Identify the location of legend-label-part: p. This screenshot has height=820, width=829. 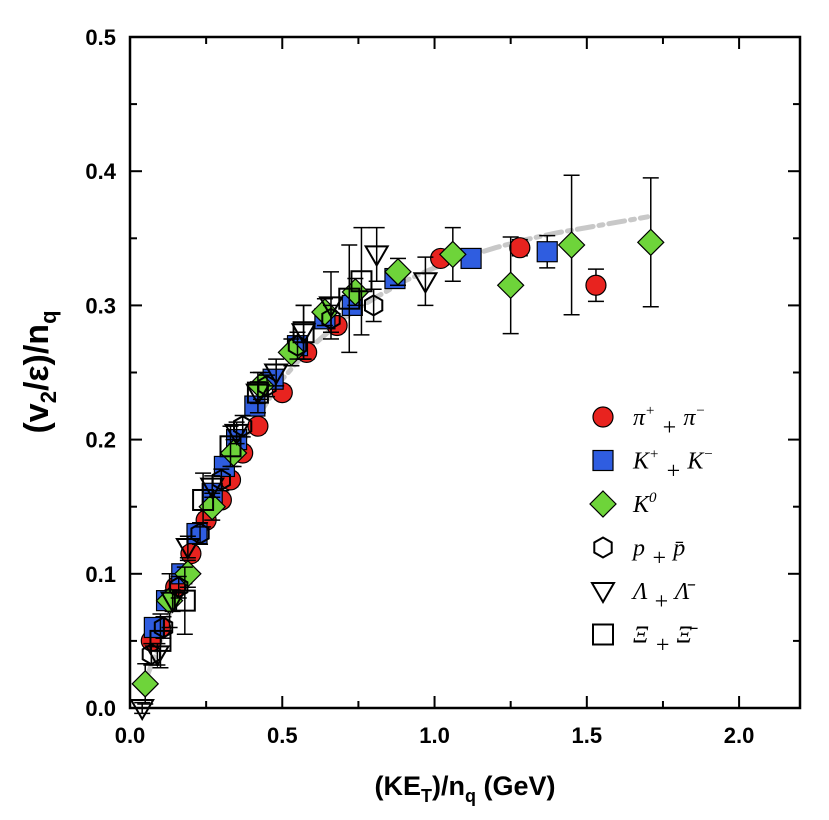
(638, 549).